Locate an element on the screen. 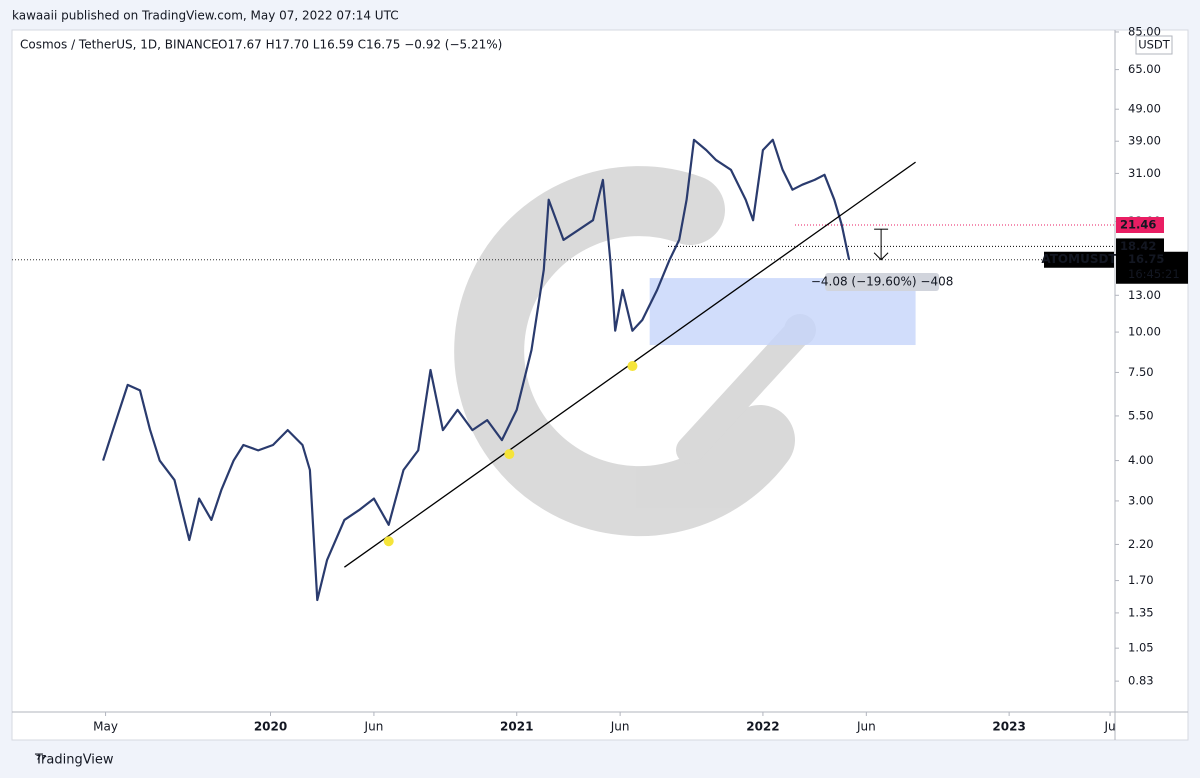  y-tick-label: 10.00 is located at coordinates (1144, 332).